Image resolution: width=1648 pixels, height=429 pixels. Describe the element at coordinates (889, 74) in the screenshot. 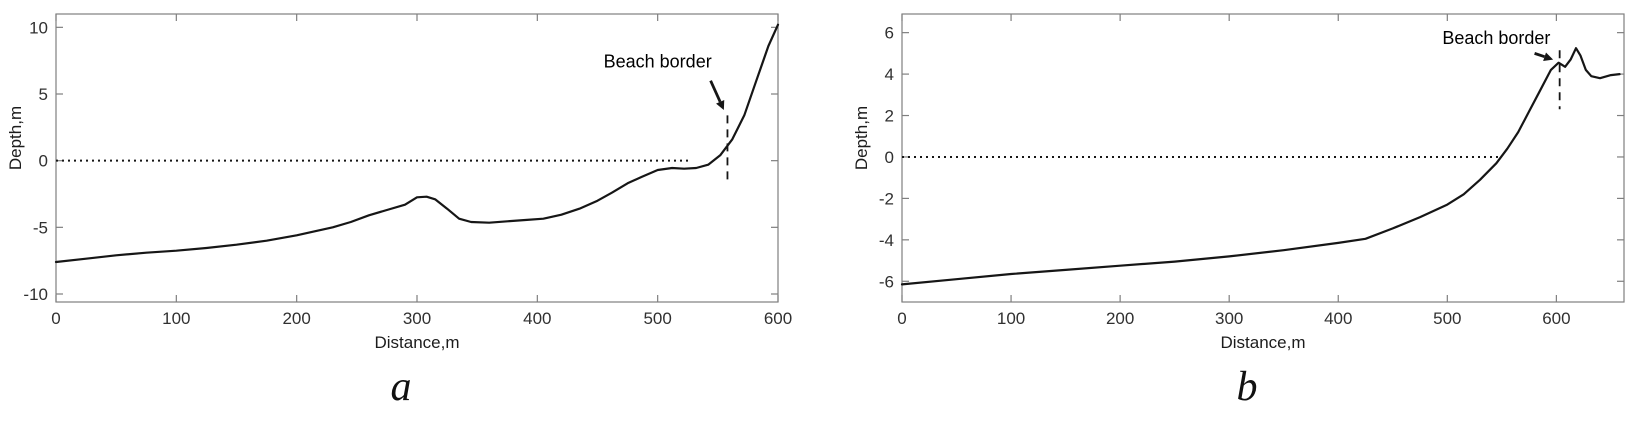

I see `y-tick-label: 4` at that location.